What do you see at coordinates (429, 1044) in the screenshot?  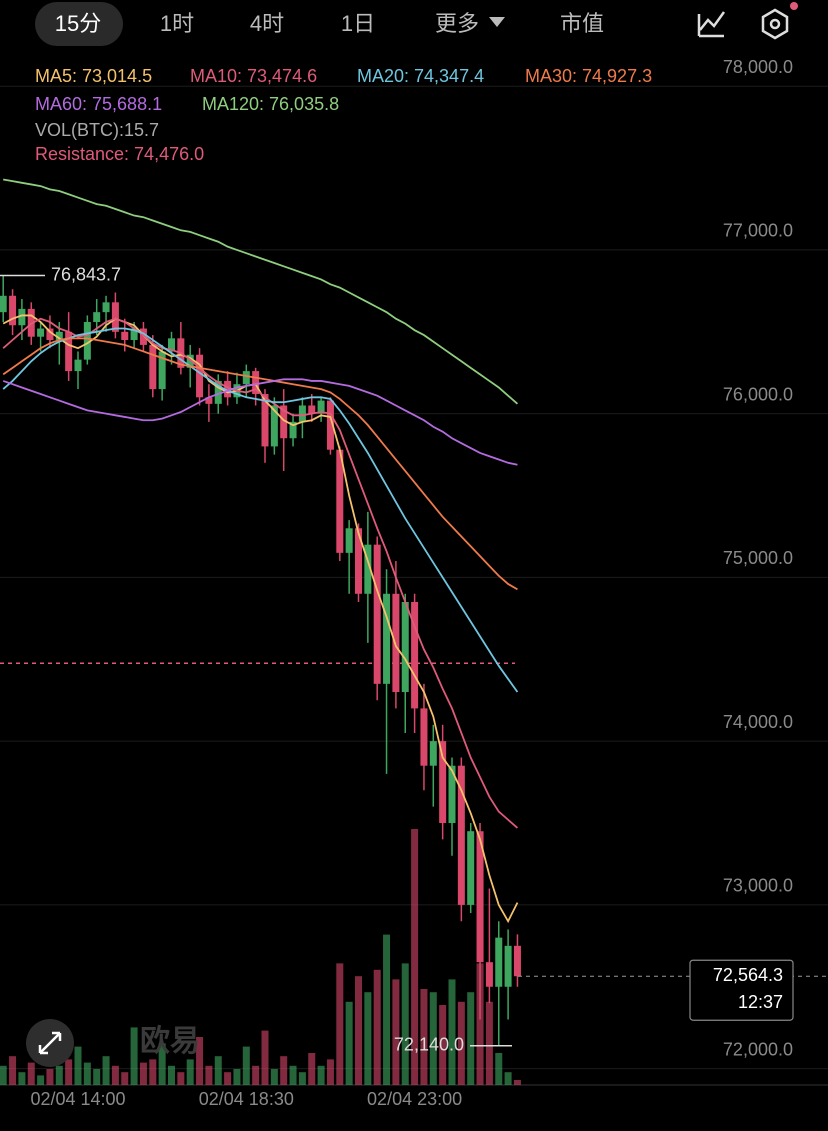 I see `low-label: 72,140.0` at bounding box center [429, 1044].